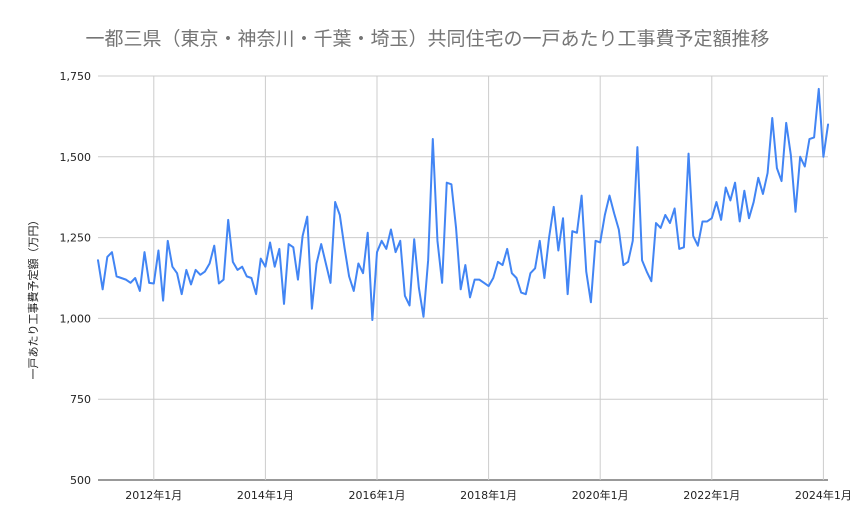 This screenshot has height=528, width=855. Describe the element at coordinates (76, 278) in the screenshot. I see `y-axis-ticks: 500 750 1,000 1,250 1,500 1,750` at that location.